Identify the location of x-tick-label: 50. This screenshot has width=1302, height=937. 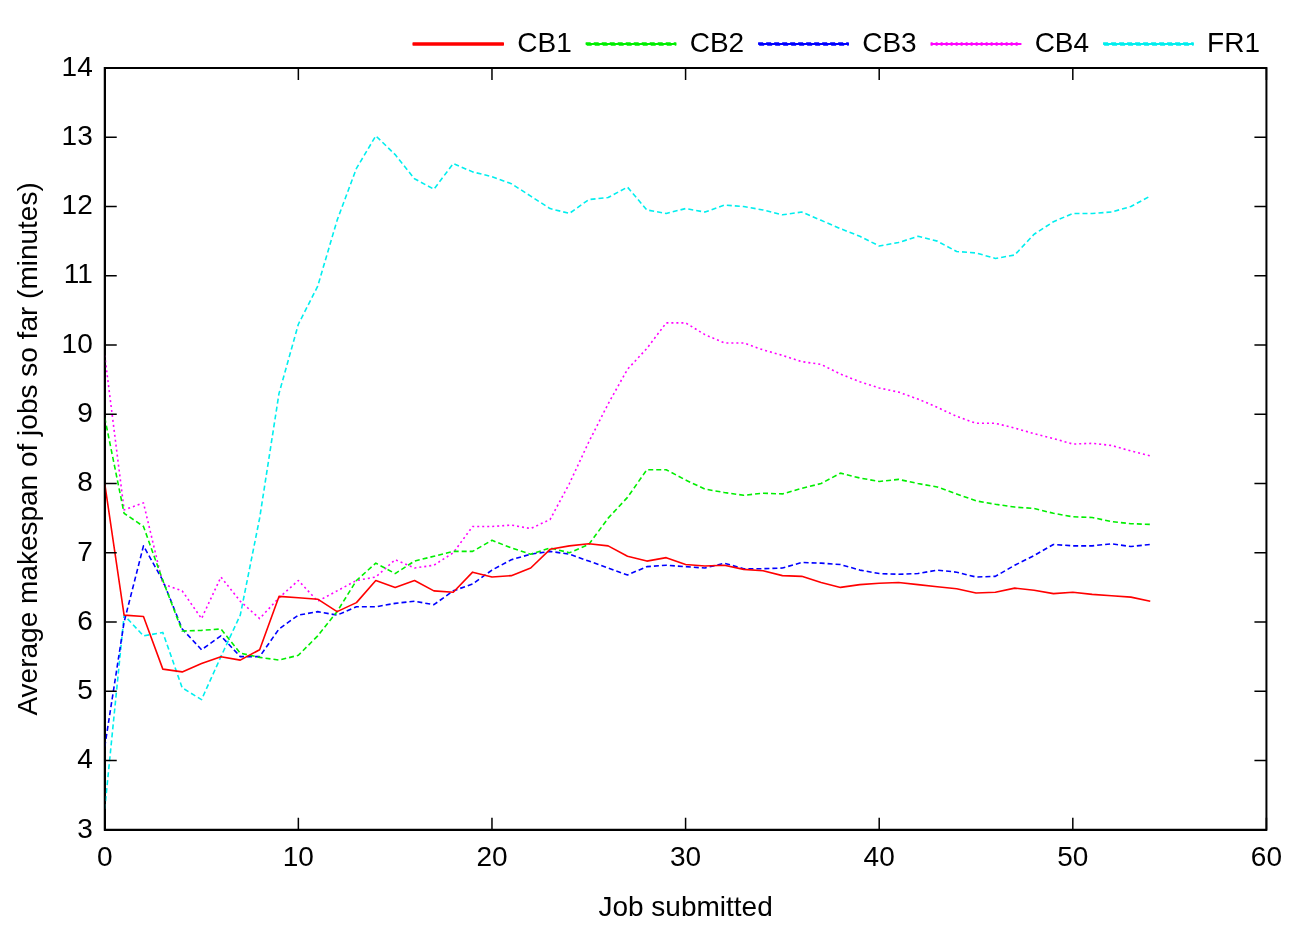
(1073, 857).